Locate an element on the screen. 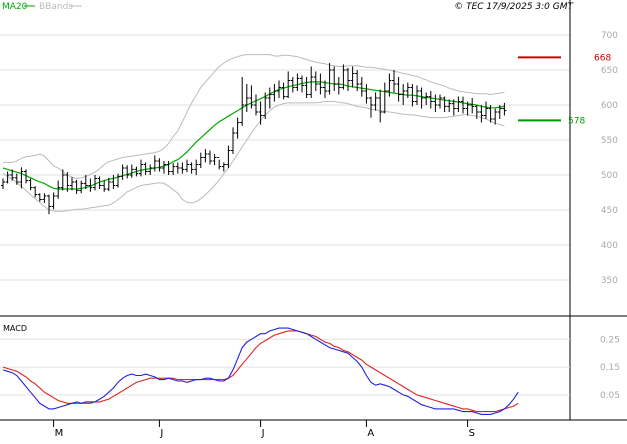 The height and width of the screenshot is (444, 627). support-level-label: 578 is located at coordinates (576, 121).